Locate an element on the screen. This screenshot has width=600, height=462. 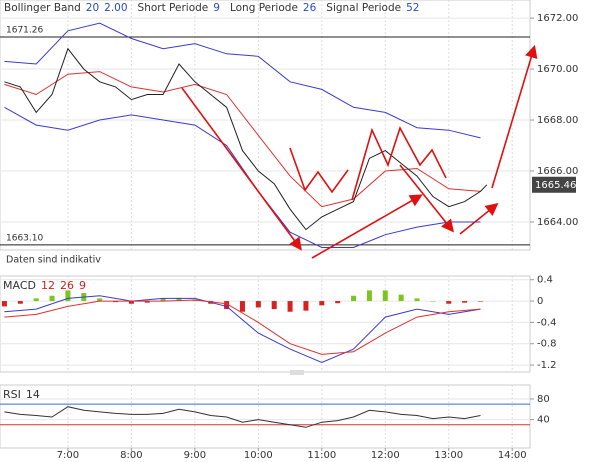
indicator-param: 9 is located at coordinates (216, 8).